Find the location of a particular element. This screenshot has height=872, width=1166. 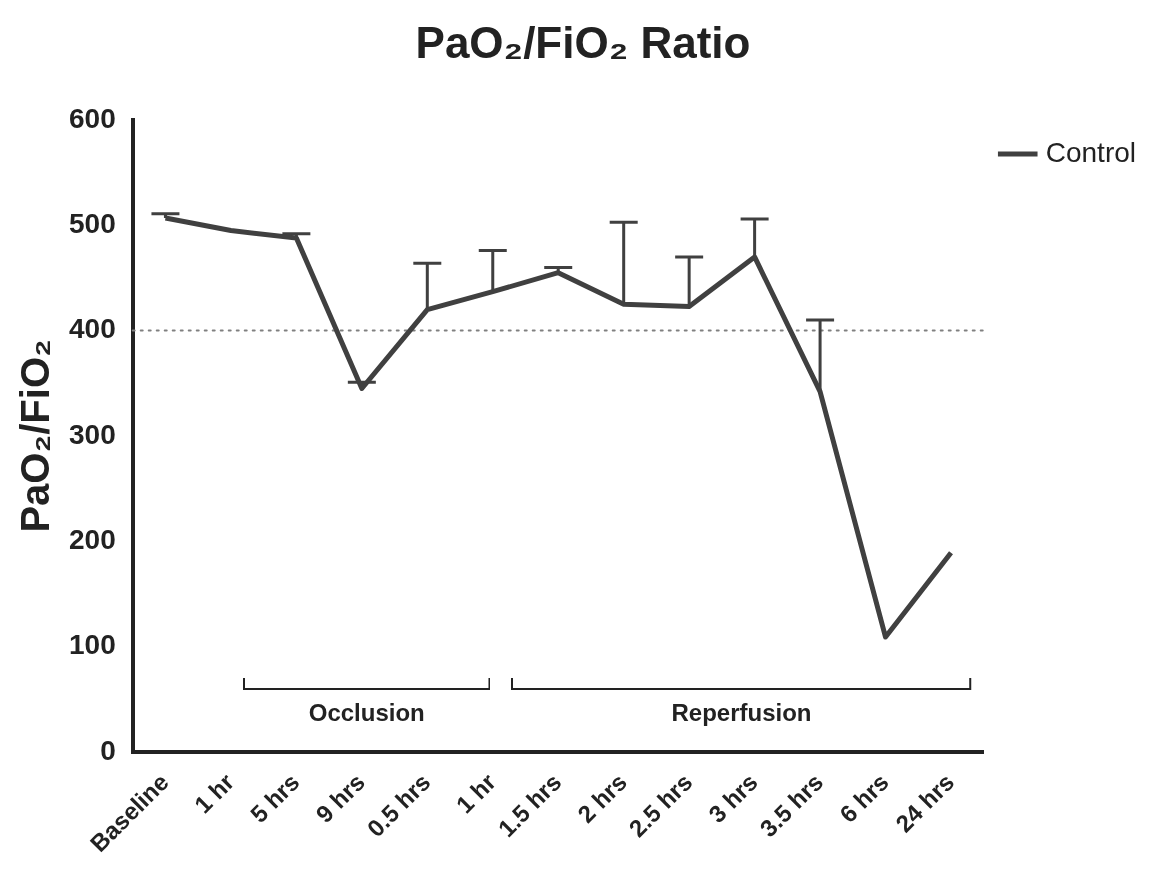

y-tick-label: 300 is located at coordinates (92, 434).